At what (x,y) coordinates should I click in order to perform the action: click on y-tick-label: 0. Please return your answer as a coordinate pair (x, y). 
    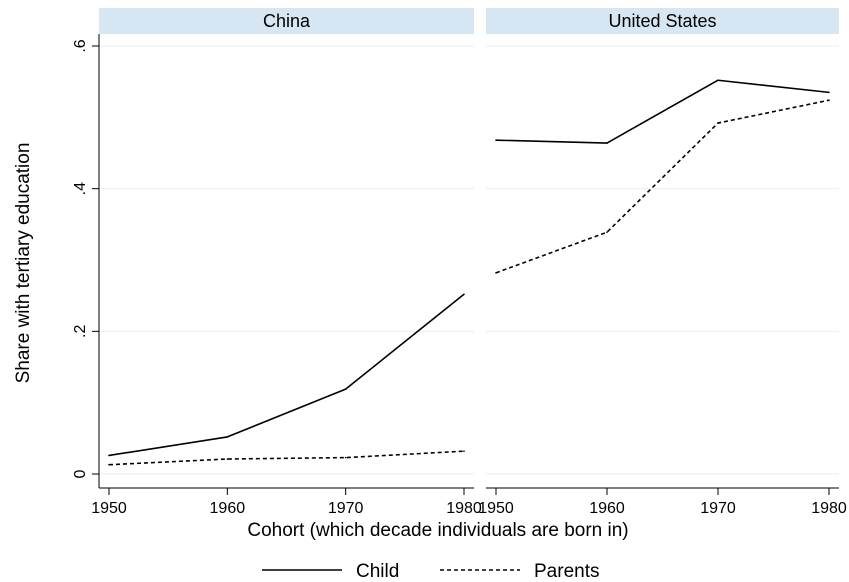
    Looking at the image, I should click on (80, 473).